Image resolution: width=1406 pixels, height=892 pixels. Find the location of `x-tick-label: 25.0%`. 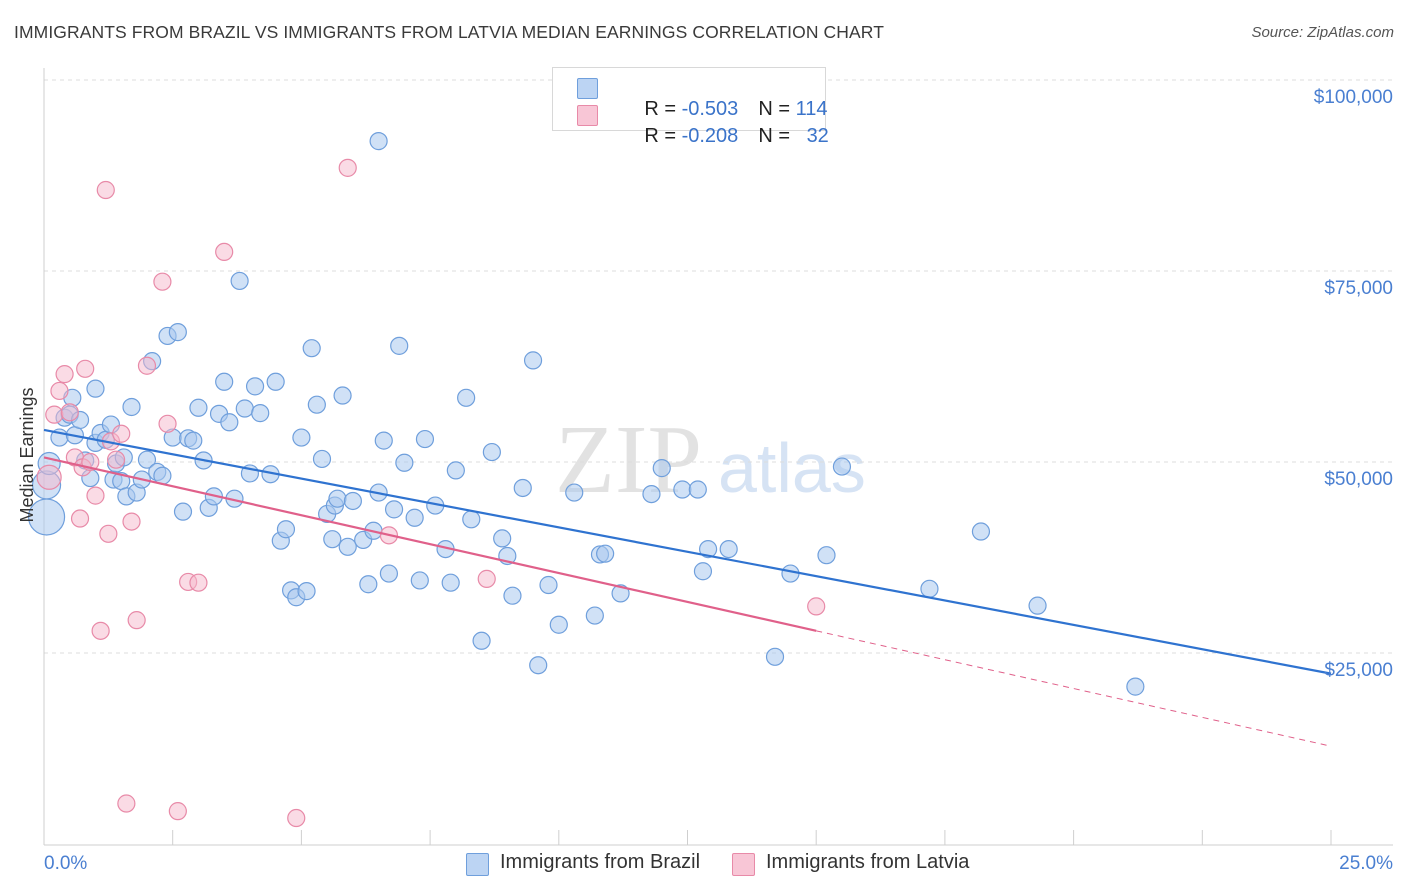

x-tick-label: 25.0% is located at coordinates (1366, 863).